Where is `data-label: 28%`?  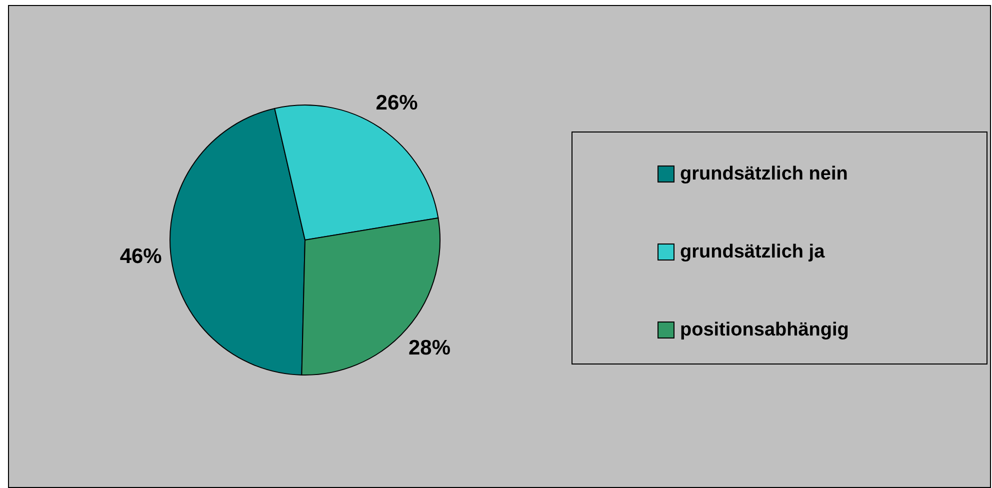 data-label: 28% is located at coordinates (429, 348).